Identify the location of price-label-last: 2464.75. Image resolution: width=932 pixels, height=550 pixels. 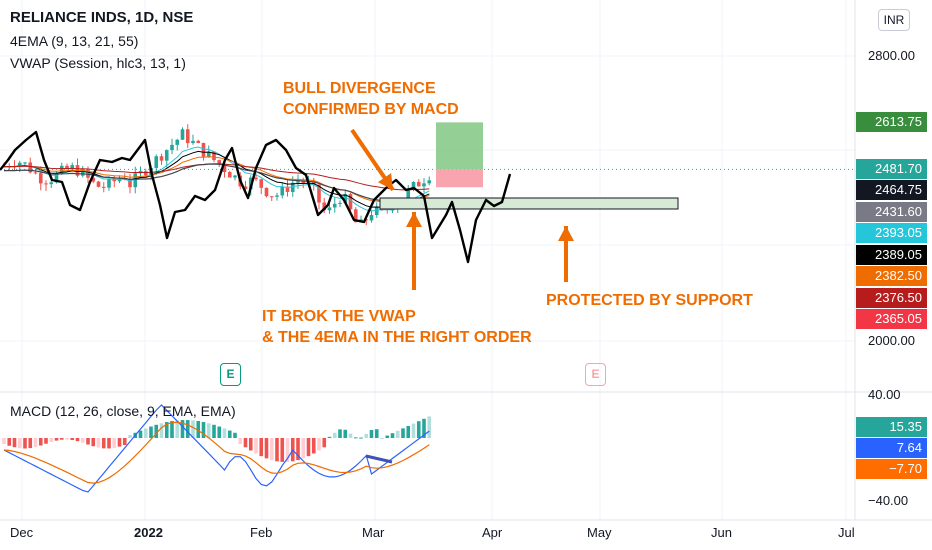
(891, 190).